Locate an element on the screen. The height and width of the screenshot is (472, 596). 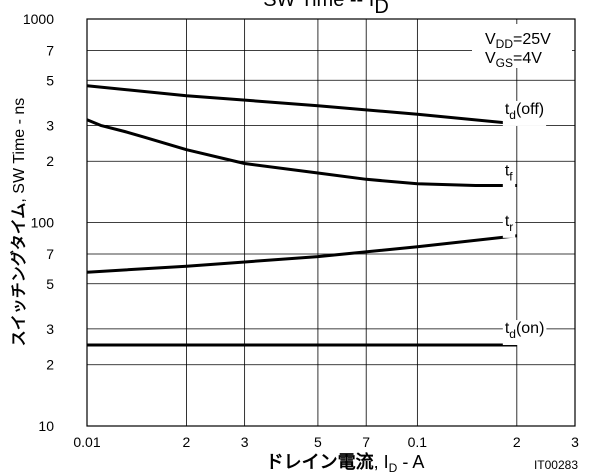
x-tick-label-5: 0.1 is located at coordinates (418, 442).